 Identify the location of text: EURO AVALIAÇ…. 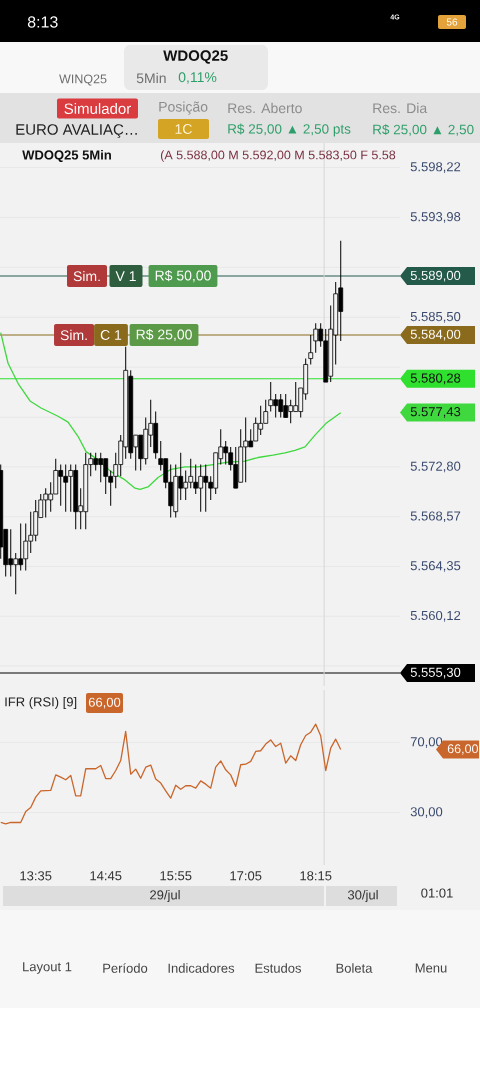
(76, 131).